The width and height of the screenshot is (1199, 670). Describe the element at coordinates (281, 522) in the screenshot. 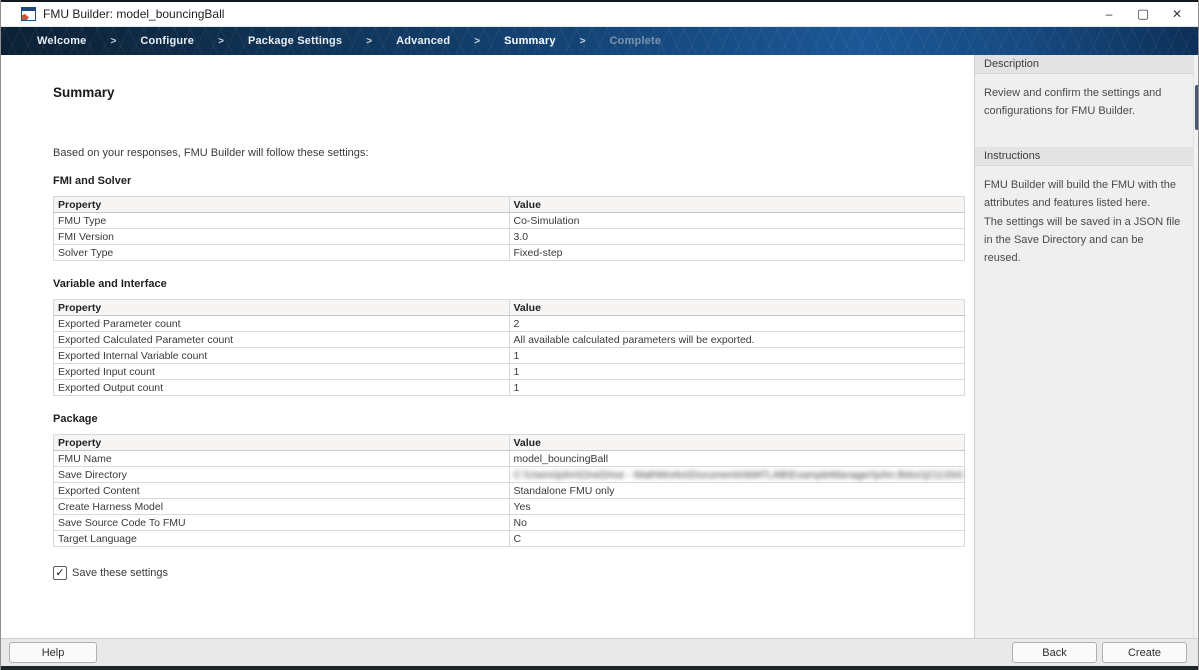

I see `property-cell: Save Source Code To FMU` at that location.